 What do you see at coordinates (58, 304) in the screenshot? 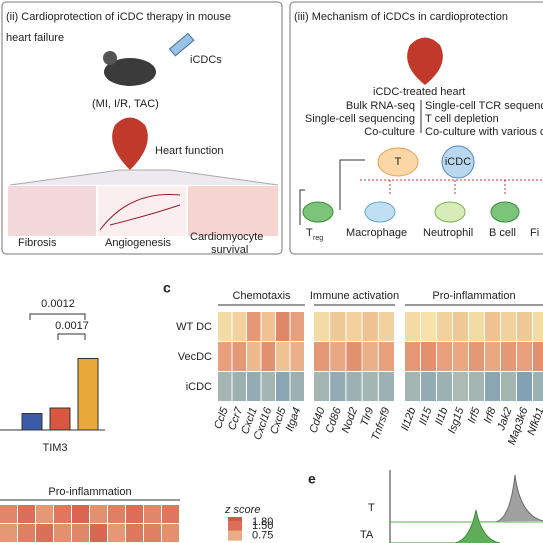
I see `p-value: 0.0012` at bounding box center [58, 304].